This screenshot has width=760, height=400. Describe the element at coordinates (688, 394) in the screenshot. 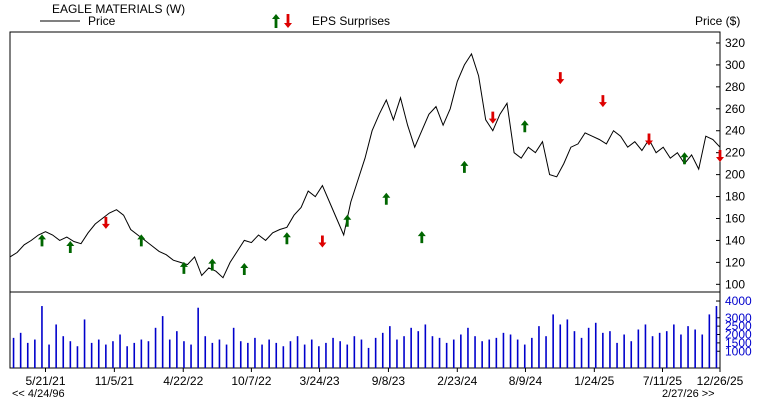

I see `nav-forward-link: 2/27/26 >>` at that location.